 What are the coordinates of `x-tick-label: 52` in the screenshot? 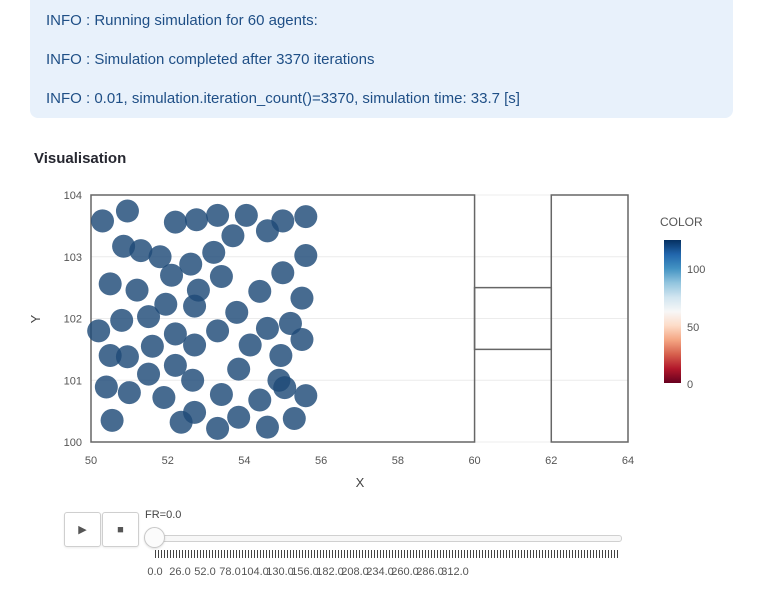 It's located at (168, 461).